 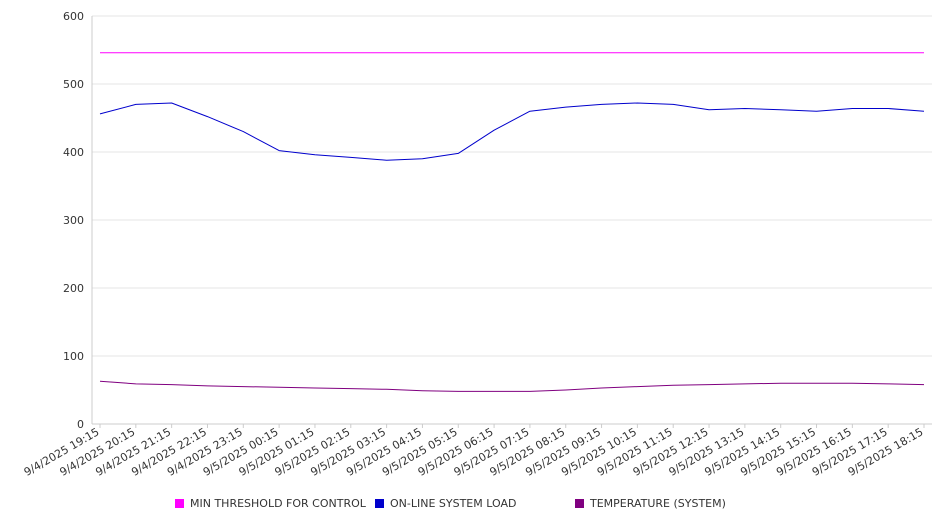 I want to click on legend-item-temperature-system: TEMPERATURE (SYSTEM), so click(x=650, y=503).